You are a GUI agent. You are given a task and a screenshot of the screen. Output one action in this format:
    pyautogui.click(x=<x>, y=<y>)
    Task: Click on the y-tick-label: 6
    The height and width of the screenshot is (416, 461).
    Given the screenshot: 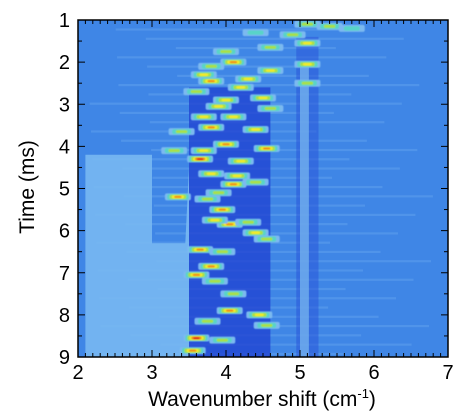 What is the action you would take?
    pyautogui.click(x=64, y=232)
    